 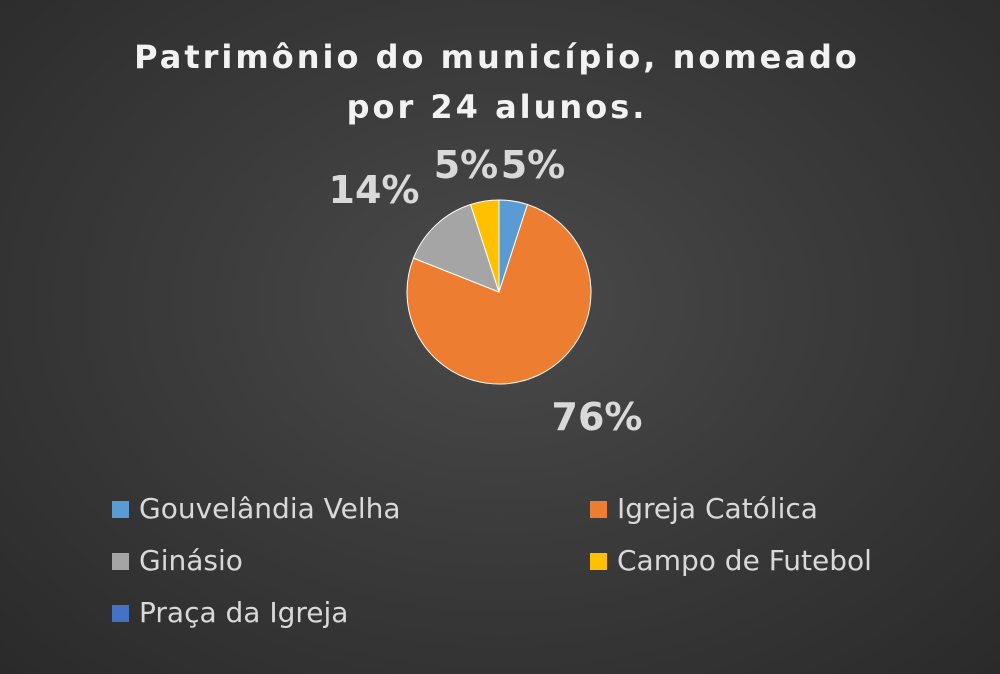 I want to click on legend-label-1: Igreja Católica, so click(x=717, y=508).